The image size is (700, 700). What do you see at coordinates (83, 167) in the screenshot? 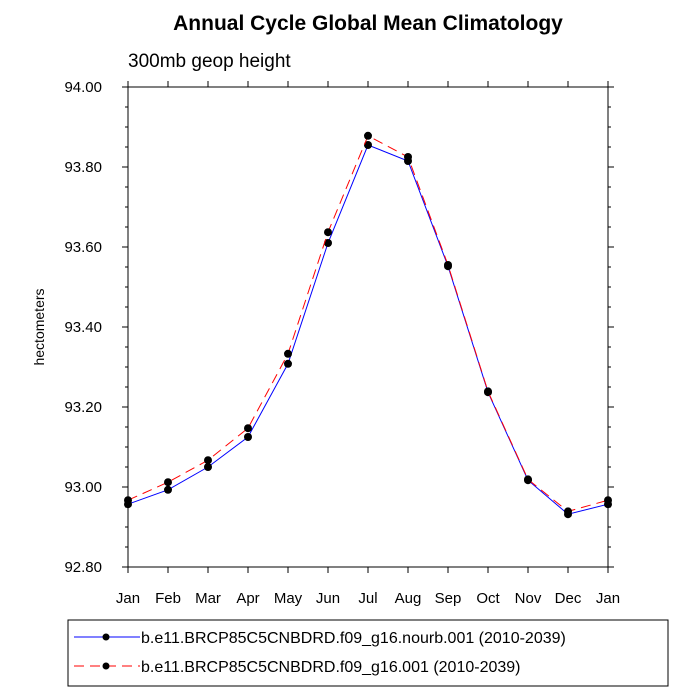
I see `y-tick-label: 93.80` at bounding box center [83, 167].